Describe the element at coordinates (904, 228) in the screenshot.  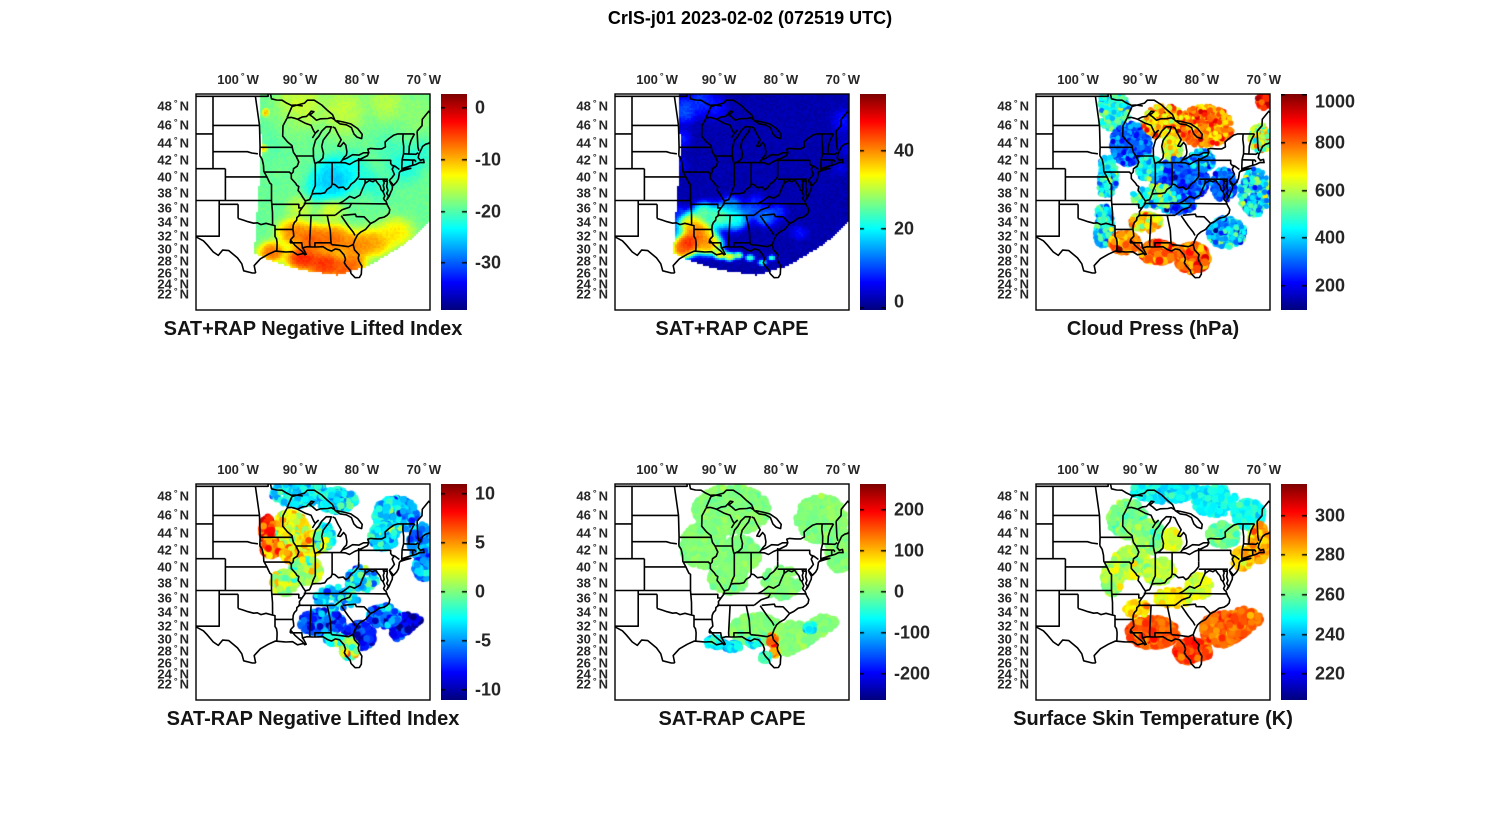
I see `colorbar-tick-label: 20` at that location.